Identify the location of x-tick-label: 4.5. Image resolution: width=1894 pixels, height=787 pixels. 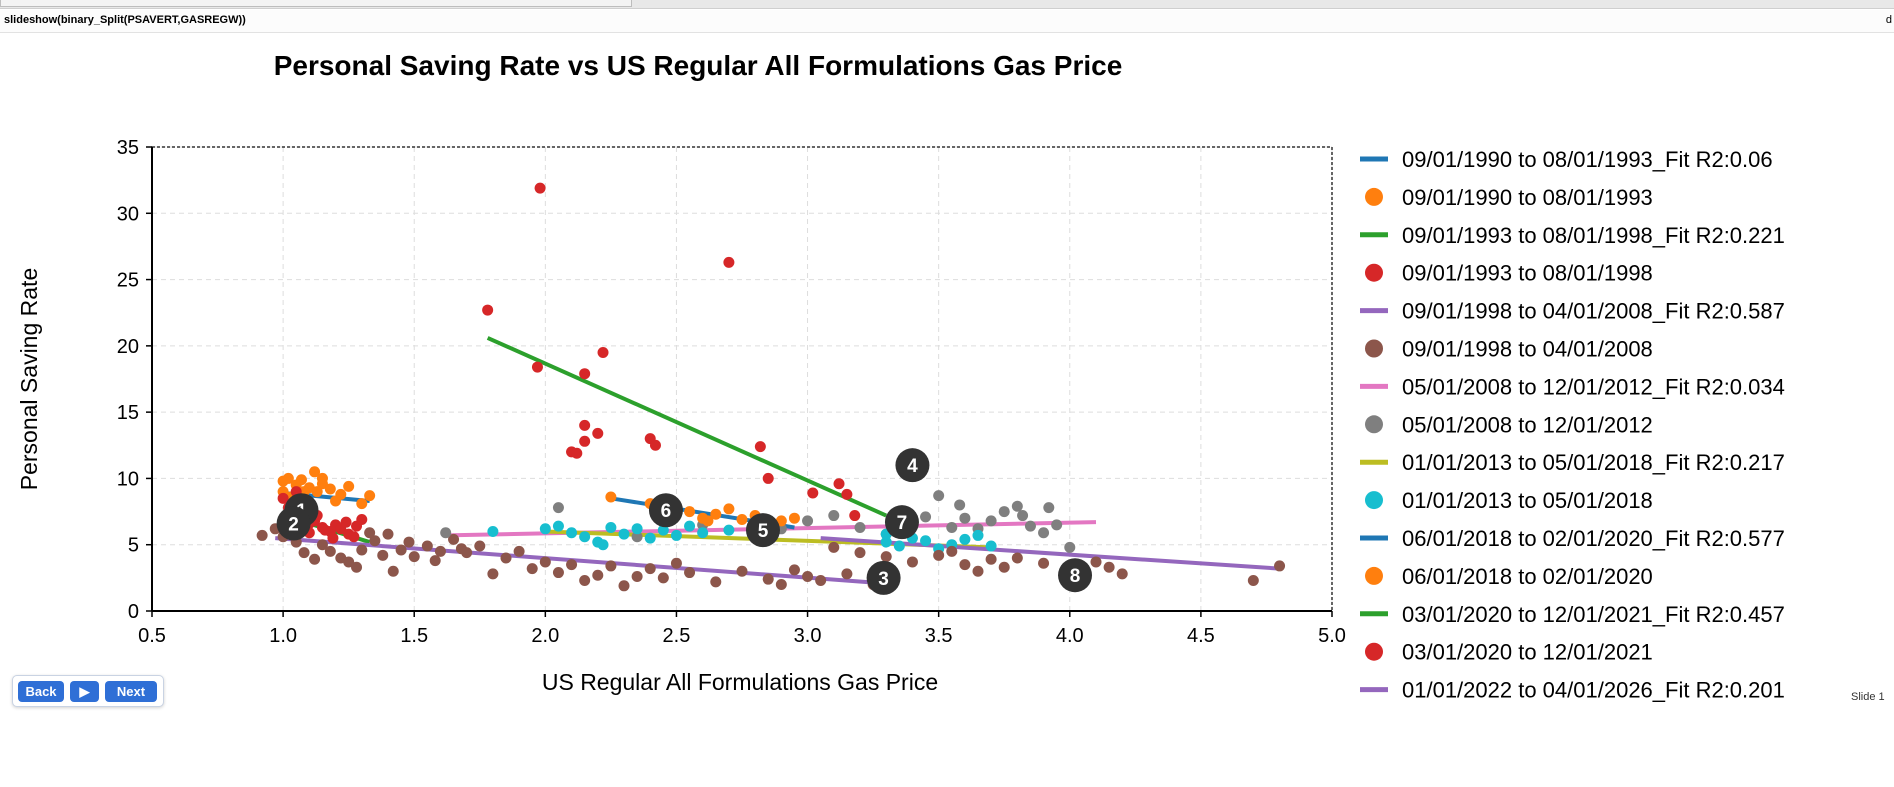
(1201, 636).